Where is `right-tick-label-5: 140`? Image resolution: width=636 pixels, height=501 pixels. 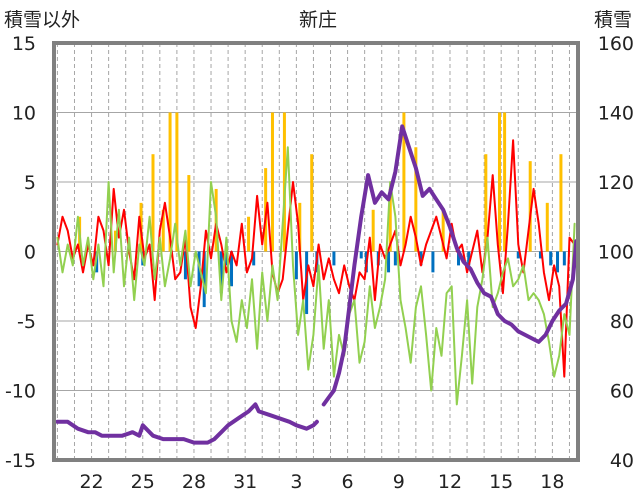 right-tick-label-5: 140 is located at coordinates (616, 114).